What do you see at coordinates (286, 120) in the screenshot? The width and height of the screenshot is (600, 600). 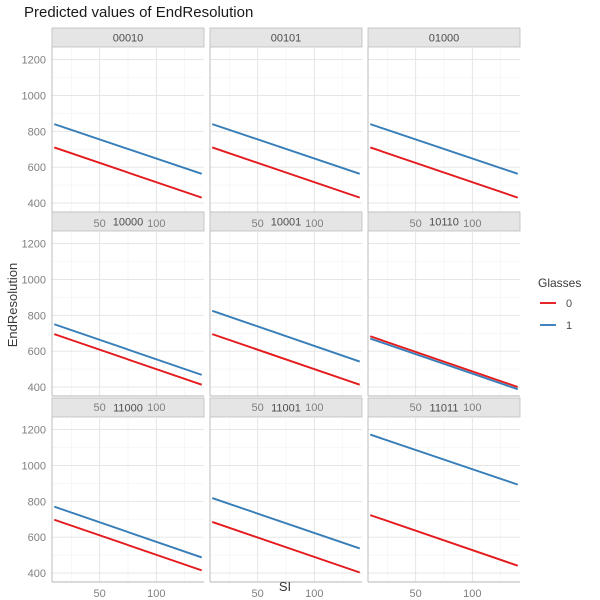 I see `facet-panel: 00101` at bounding box center [286, 120].